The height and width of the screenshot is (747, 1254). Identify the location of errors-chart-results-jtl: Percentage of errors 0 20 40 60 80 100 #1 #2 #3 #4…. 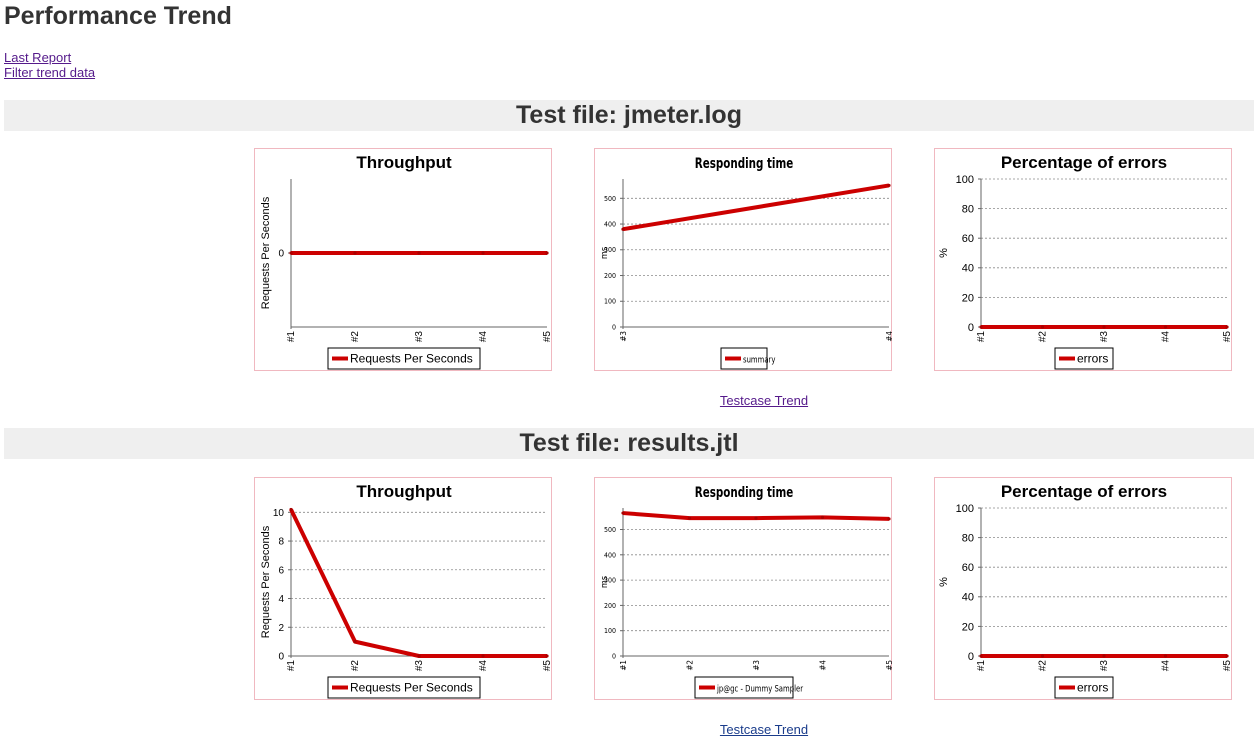
(1083, 588).